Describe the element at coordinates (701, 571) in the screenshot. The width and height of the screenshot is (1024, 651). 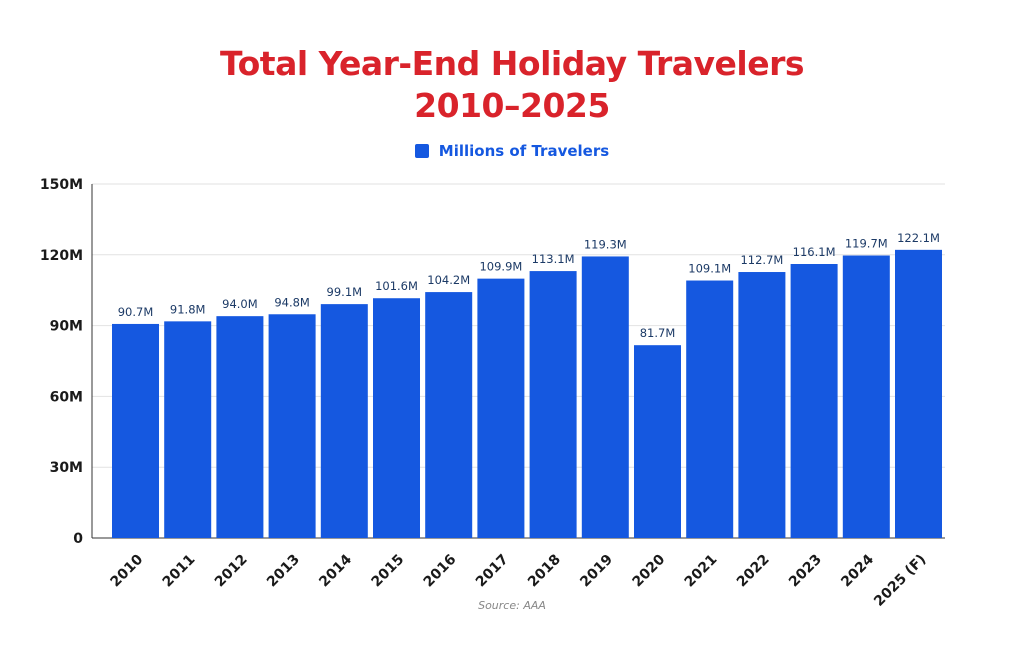
I see `x-tick-label: 2021` at that location.